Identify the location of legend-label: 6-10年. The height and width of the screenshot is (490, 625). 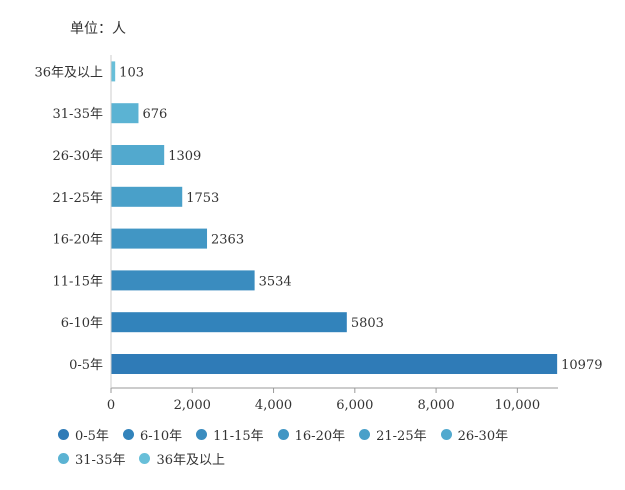
(161, 436).